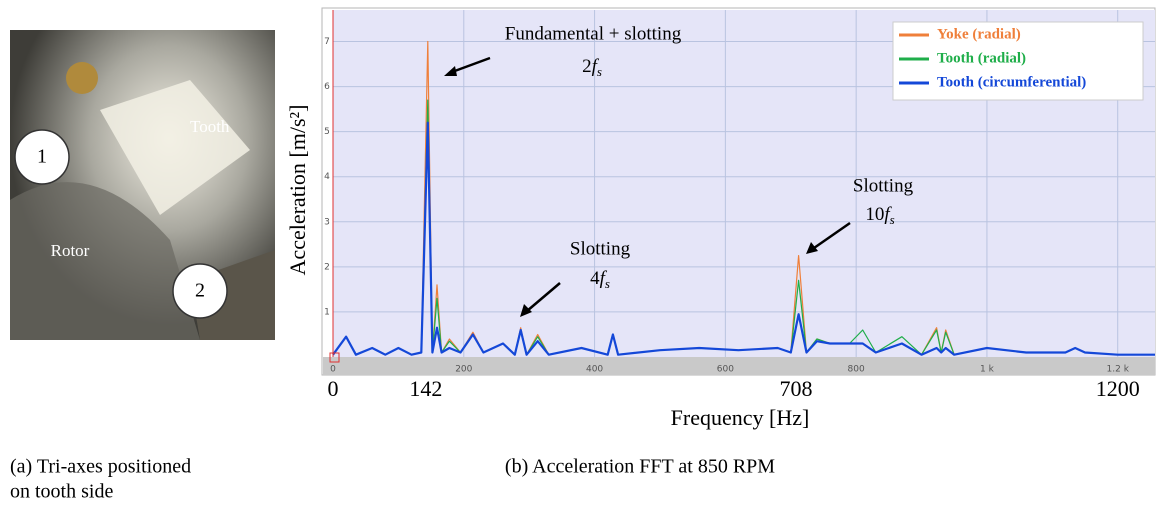 This screenshot has height=507, width=1161. Describe the element at coordinates (327, 87) in the screenshot. I see `y-tick-label: 6` at that location.